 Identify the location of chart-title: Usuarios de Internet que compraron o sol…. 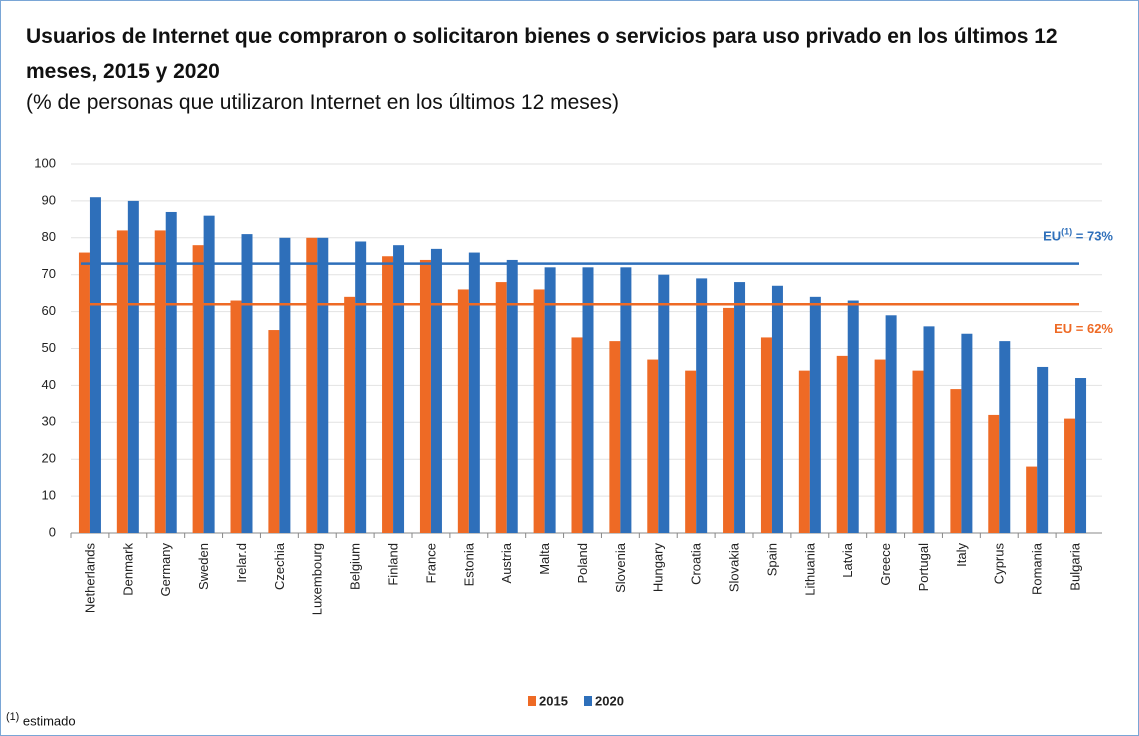
(542, 54).